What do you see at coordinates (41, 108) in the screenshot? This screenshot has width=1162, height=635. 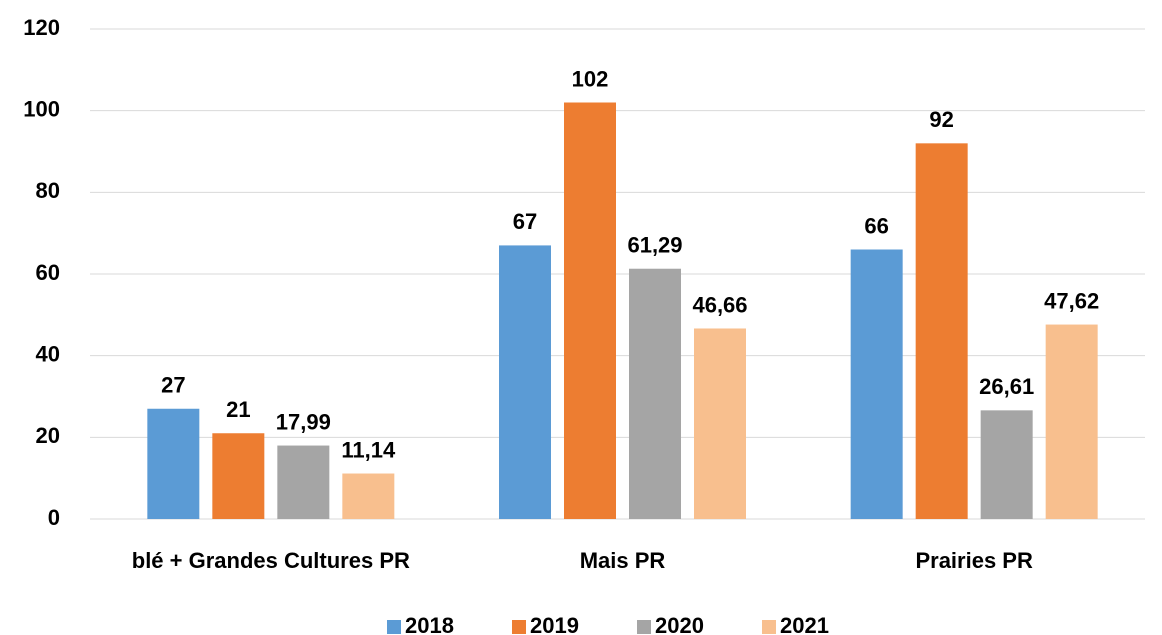 I see `y-tick-label: 100` at bounding box center [41, 108].